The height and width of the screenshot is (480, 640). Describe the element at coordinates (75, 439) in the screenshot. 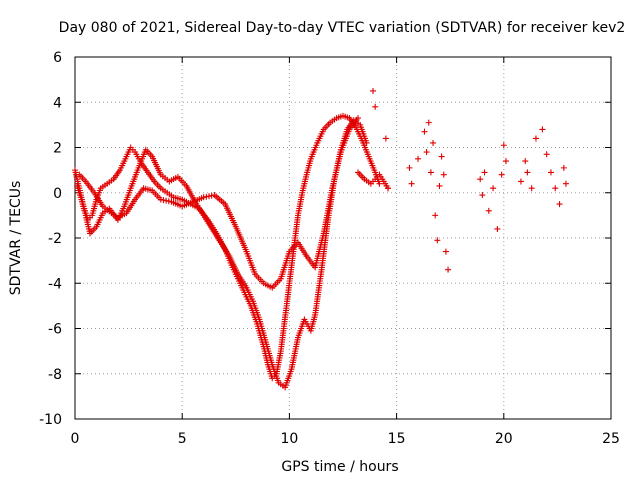

I see `x-tick-label: 0` at that location.